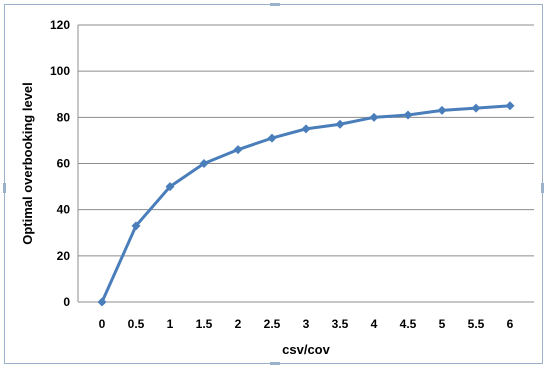  I want to click on frame-resize-handle-left, so click(4, 188).